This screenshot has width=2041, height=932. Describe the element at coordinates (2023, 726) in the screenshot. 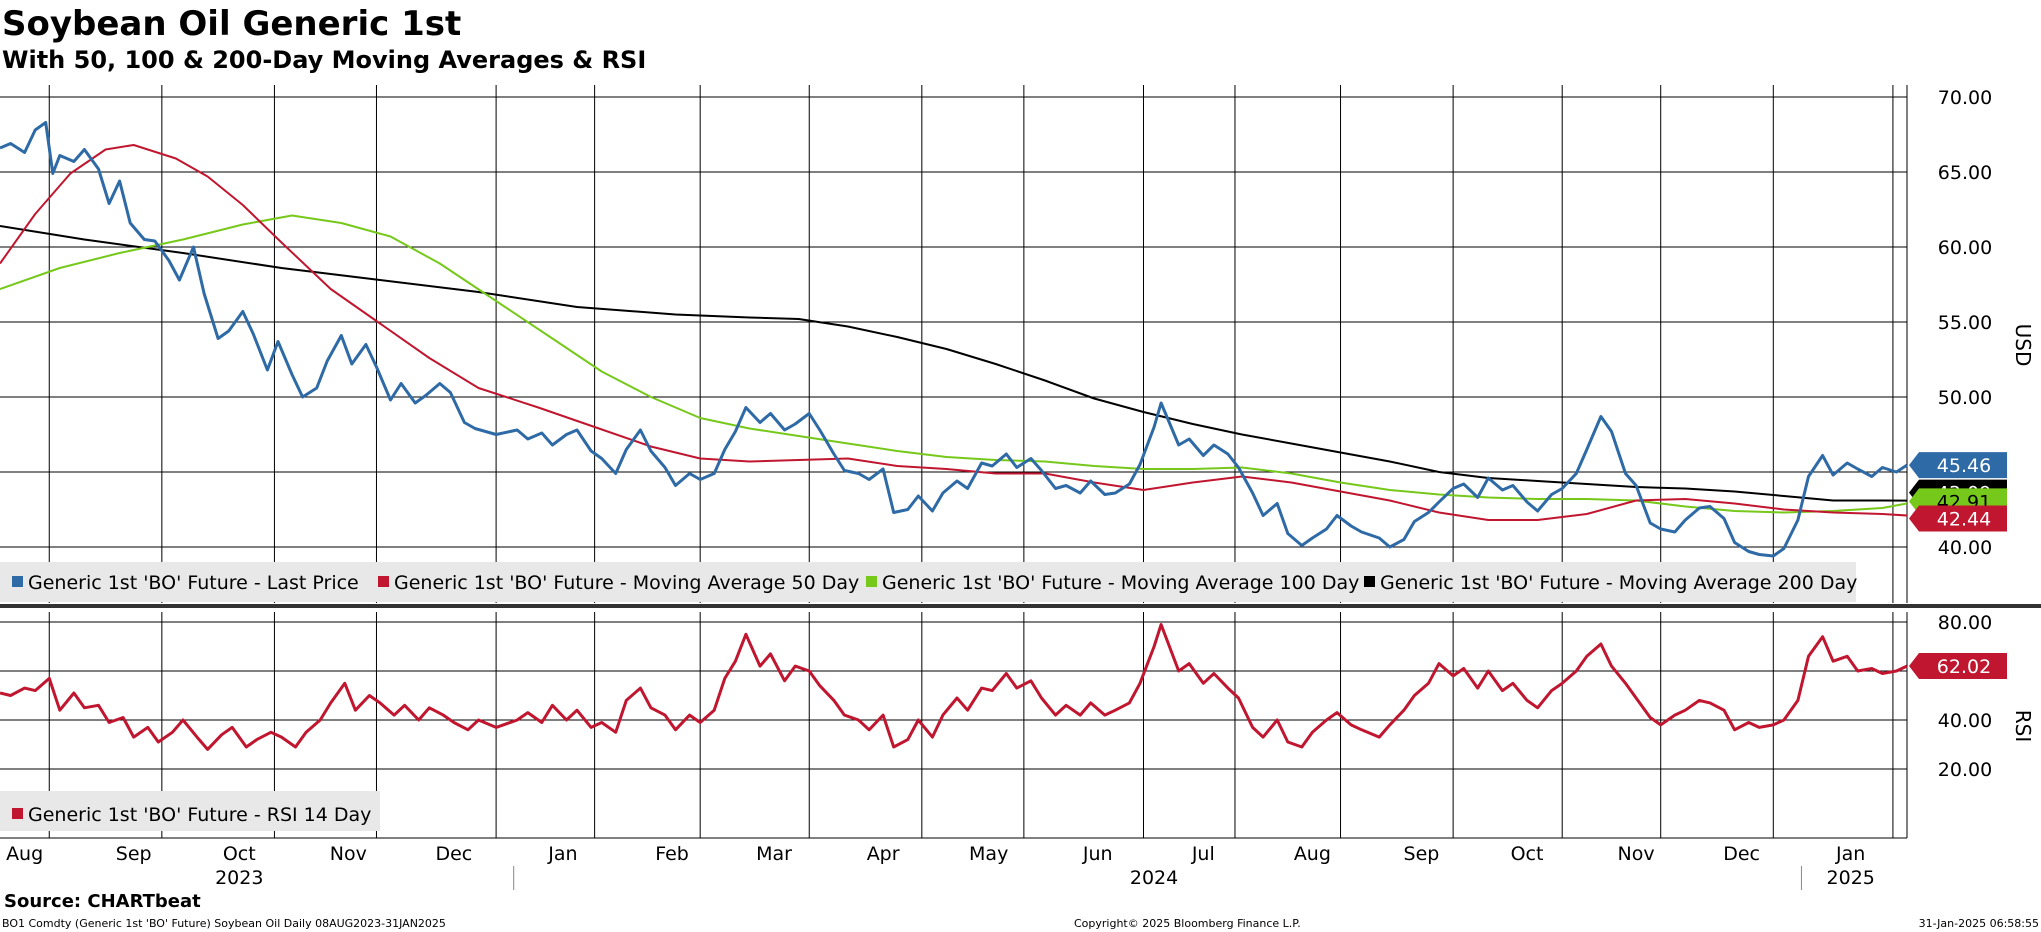

I see `rsi-axis-title: RSI` at that location.